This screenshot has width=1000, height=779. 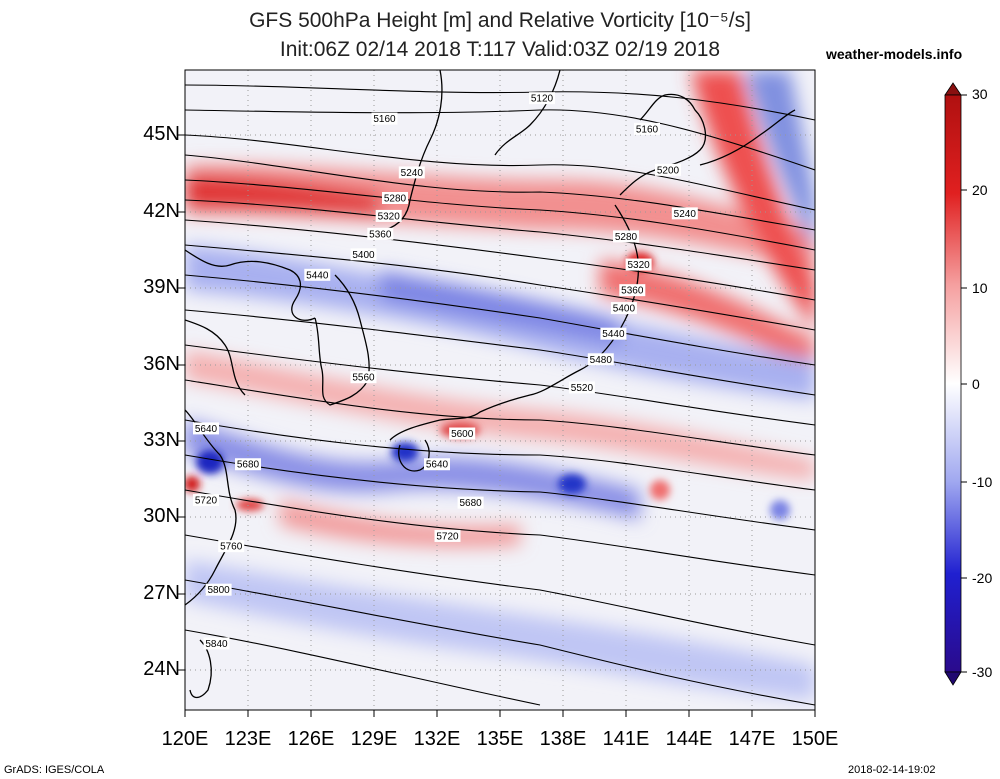 I want to click on colorbar-label-10: 10, so click(x=980, y=288).